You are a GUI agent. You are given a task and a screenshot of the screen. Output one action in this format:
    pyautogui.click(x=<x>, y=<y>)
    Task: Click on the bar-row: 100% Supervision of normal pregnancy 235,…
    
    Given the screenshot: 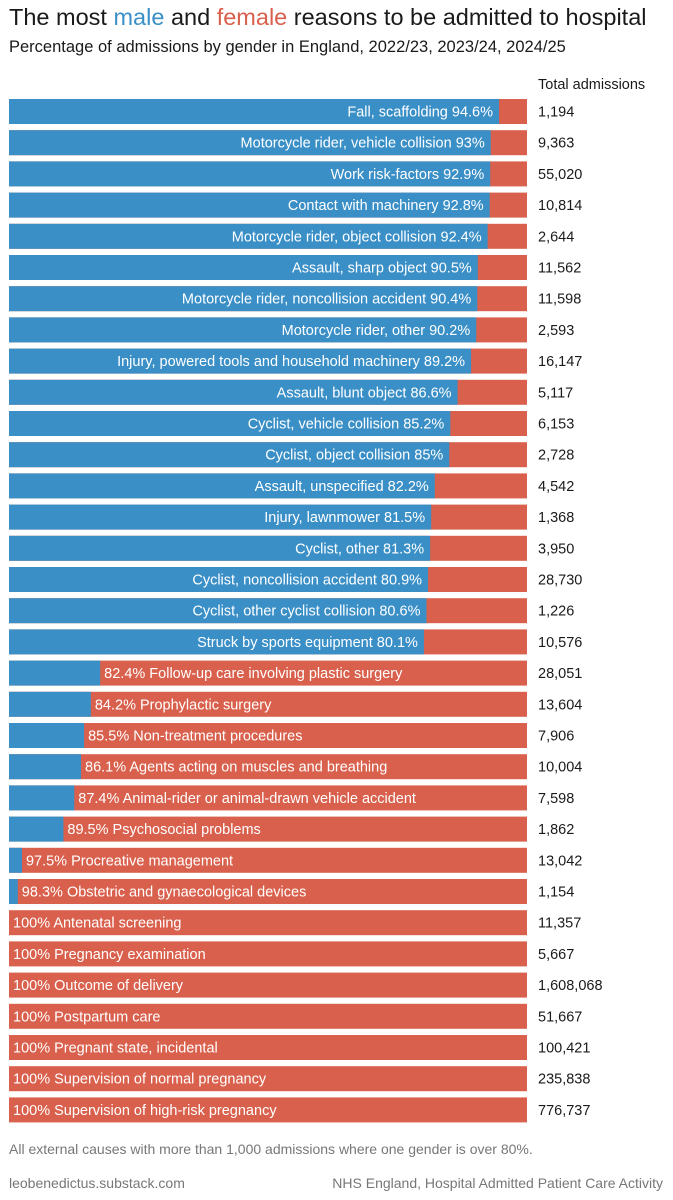 What is the action you would take?
    pyautogui.click(x=299, y=1079)
    